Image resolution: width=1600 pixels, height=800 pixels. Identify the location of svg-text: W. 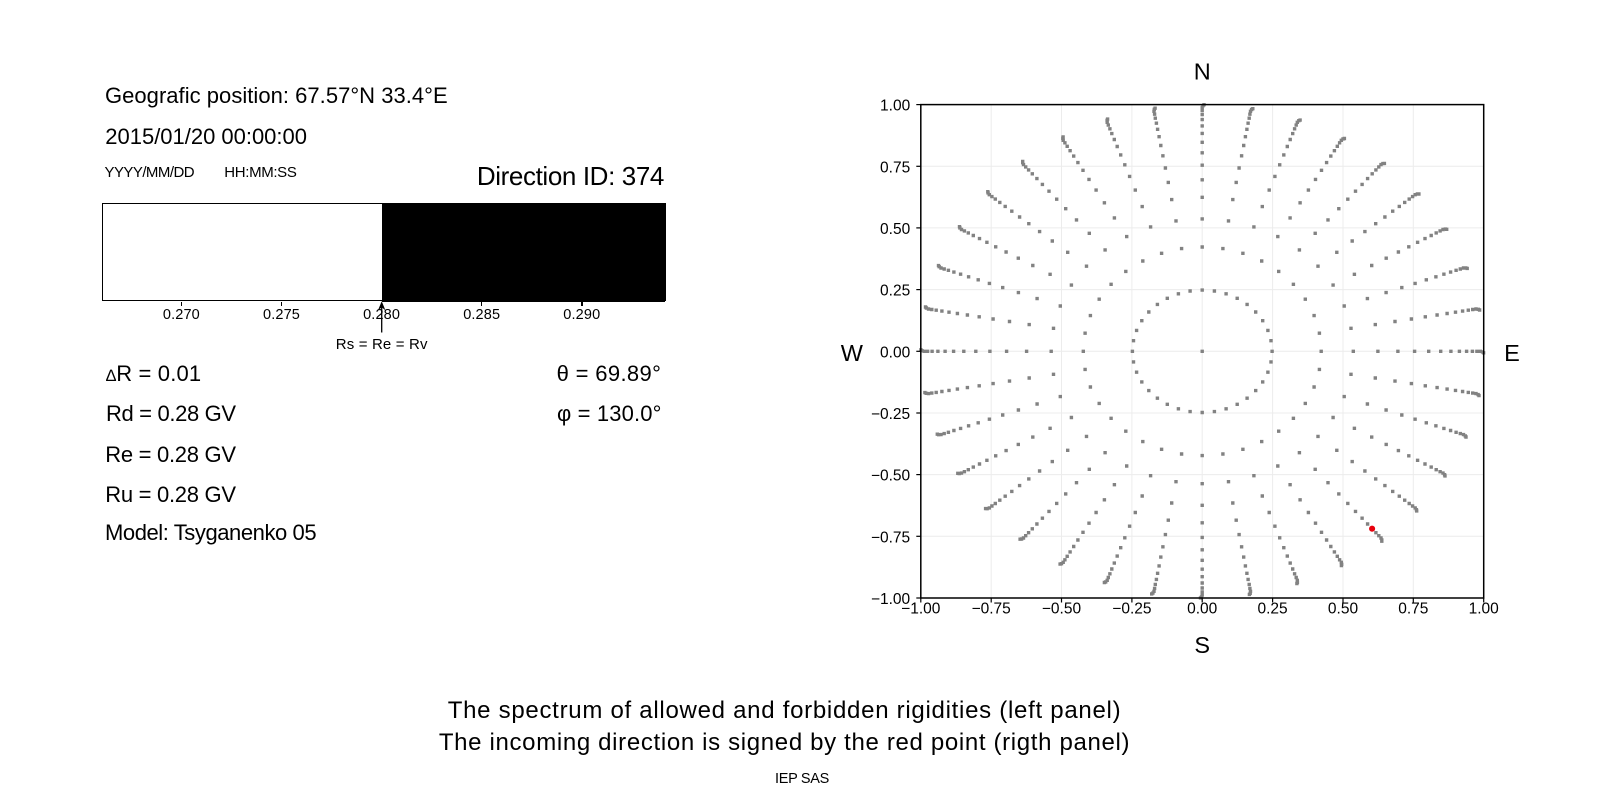
(852, 353).